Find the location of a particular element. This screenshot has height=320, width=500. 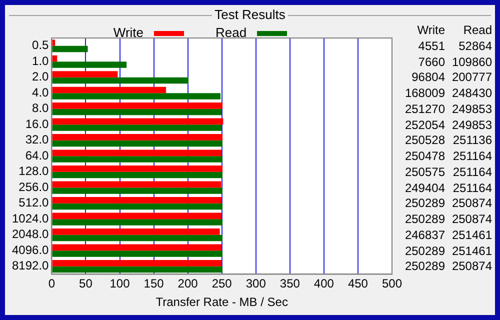

y-tick-label: 0.5 is located at coordinates (41, 45).